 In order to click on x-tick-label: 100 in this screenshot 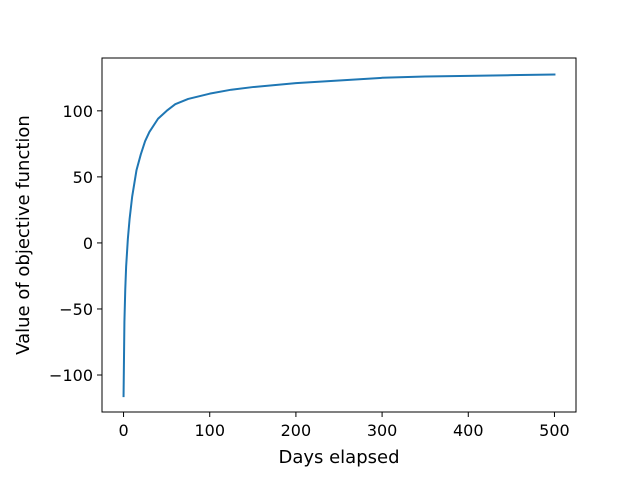, I will do `click(209, 430)`.